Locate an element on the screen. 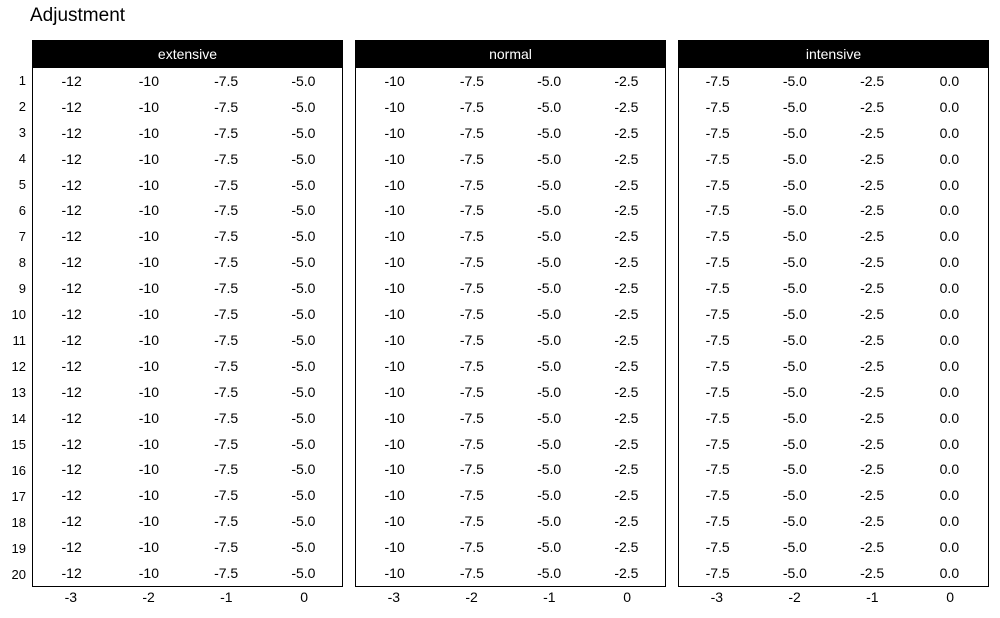 The height and width of the screenshot is (618, 1000). row-number: 4 is located at coordinates (22, 159).